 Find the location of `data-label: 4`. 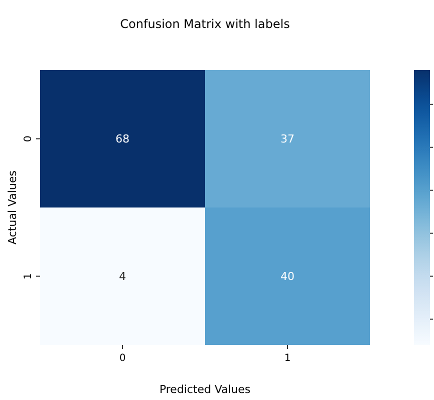

data-label: 4 is located at coordinates (122, 277).